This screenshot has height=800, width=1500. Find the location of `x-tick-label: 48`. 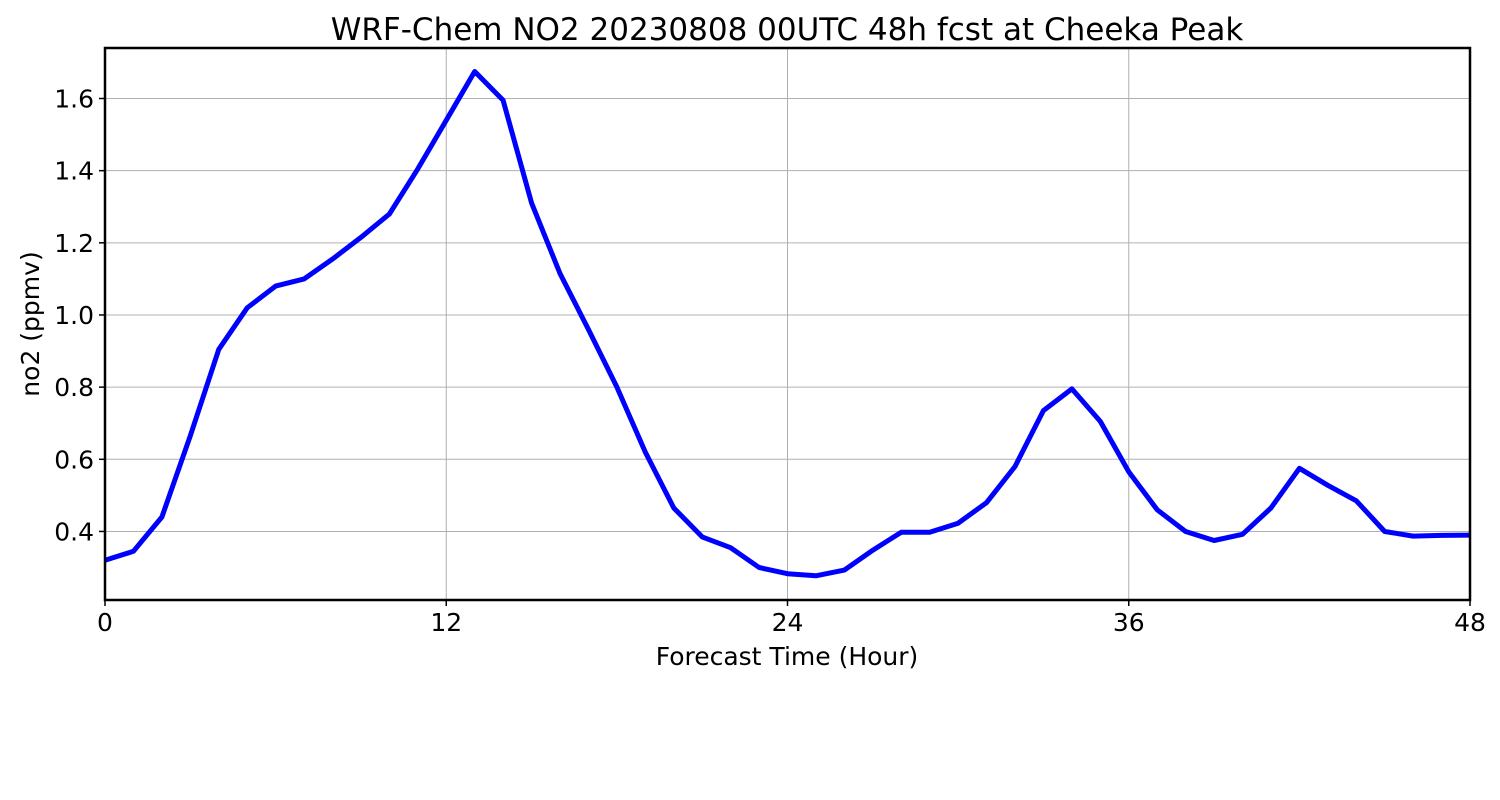

x-tick-label: 48 is located at coordinates (1470, 622).